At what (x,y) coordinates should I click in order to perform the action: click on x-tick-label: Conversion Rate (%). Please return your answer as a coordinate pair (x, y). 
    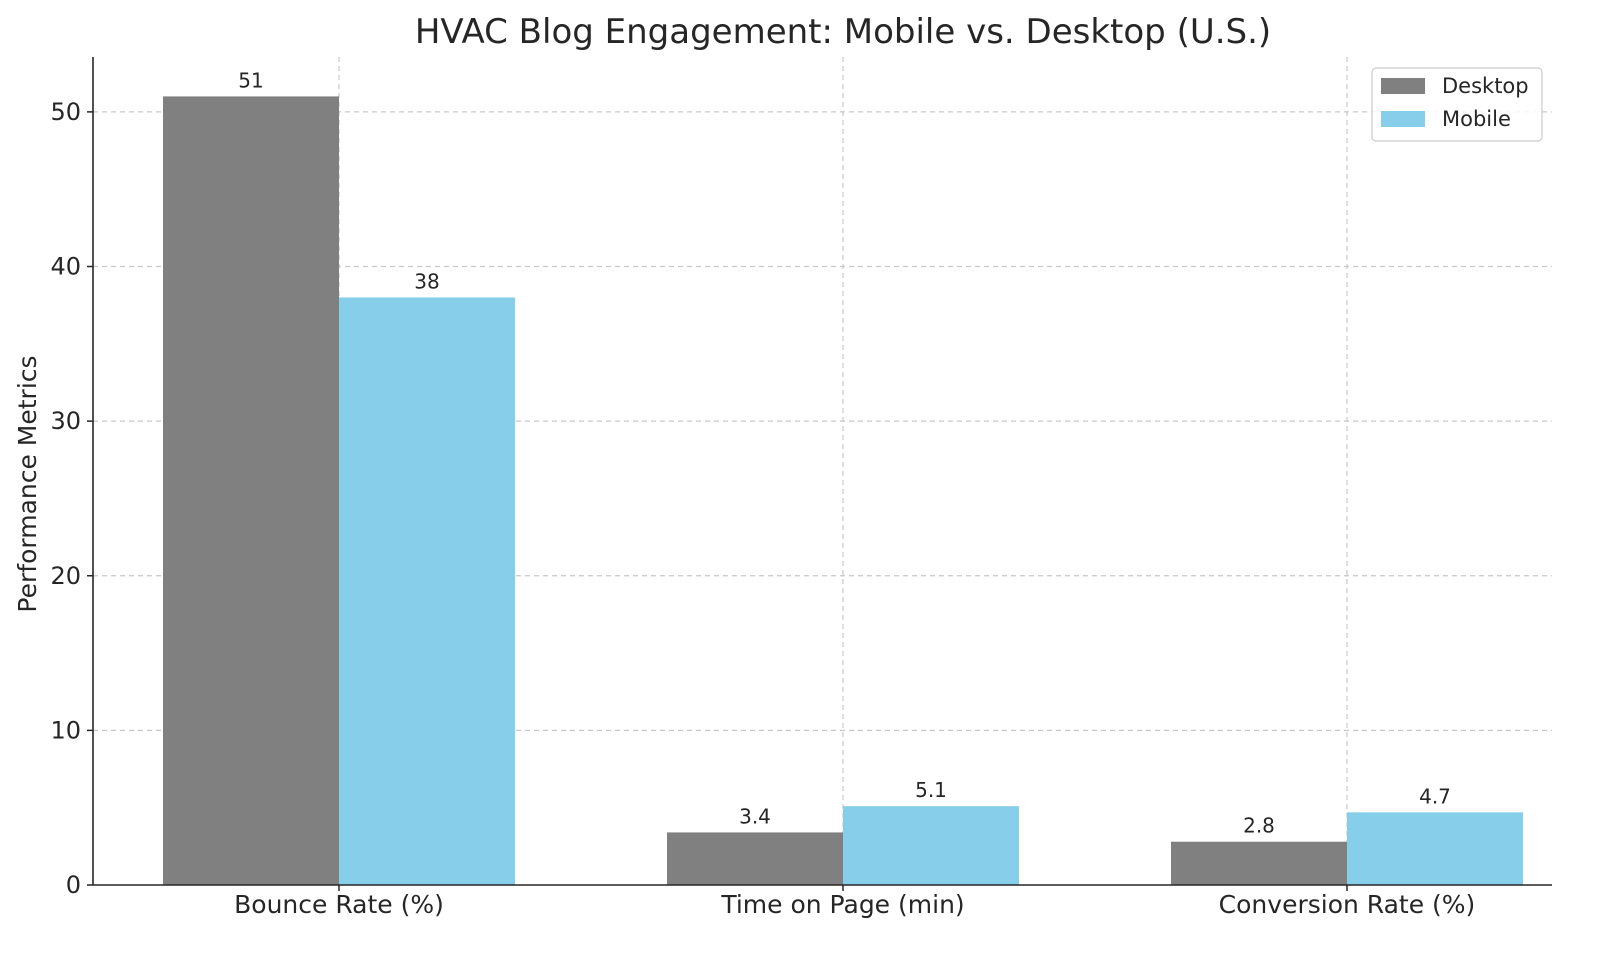
    Looking at the image, I should click on (1347, 904).